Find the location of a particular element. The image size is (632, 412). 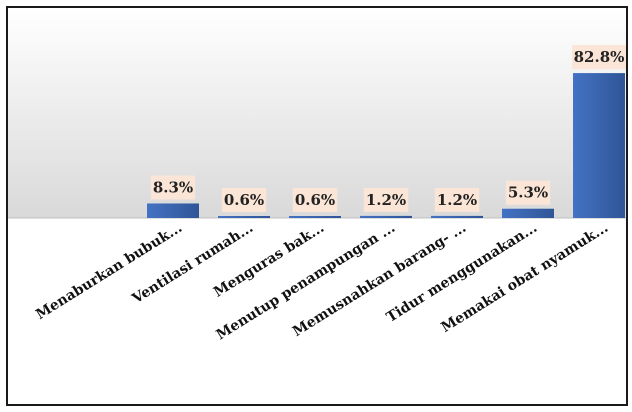

data-label-2: 0.6% is located at coordinates (244, 200).